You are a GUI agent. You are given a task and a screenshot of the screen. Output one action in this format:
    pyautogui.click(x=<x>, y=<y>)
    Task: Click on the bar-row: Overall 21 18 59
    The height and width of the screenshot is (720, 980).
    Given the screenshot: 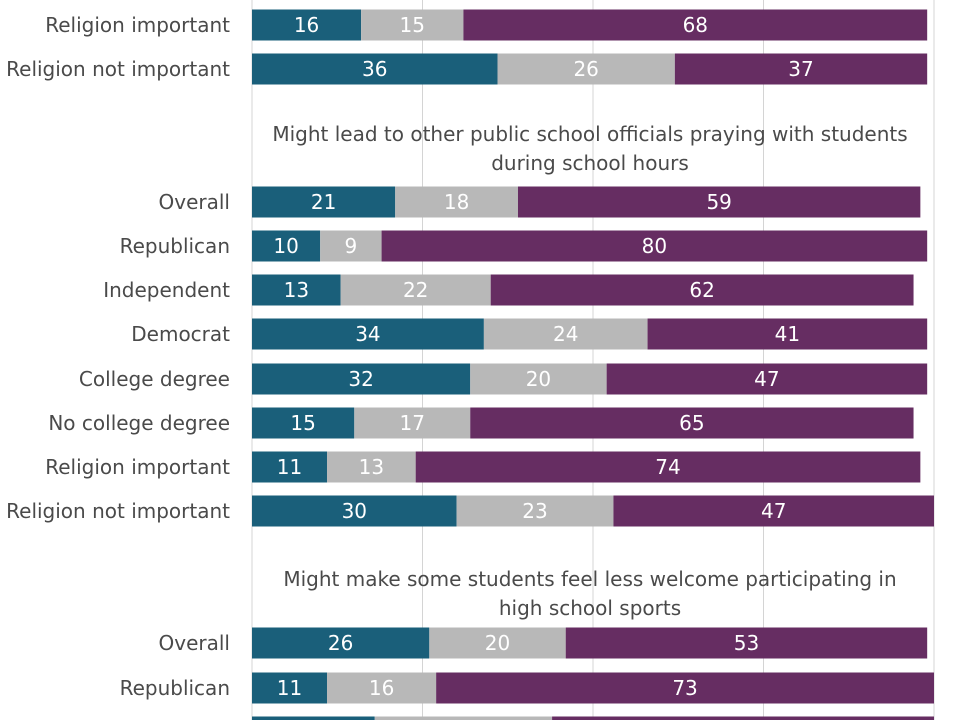 What is the action you would take?
    pyautogui.click(x=540, y=202)
    